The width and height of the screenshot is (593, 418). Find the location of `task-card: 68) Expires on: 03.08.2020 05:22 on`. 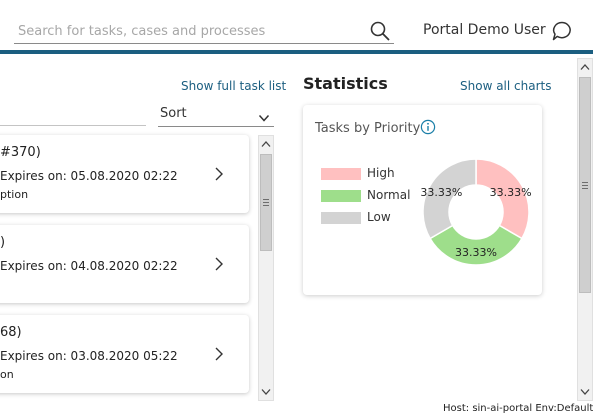

task-card: 68) Expires on: 03.08.2020 05:22 on is located at coordinates (124, 354).